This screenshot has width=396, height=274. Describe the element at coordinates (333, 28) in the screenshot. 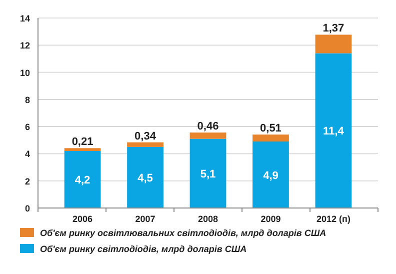

I see `data-label: 1,37` at that location.